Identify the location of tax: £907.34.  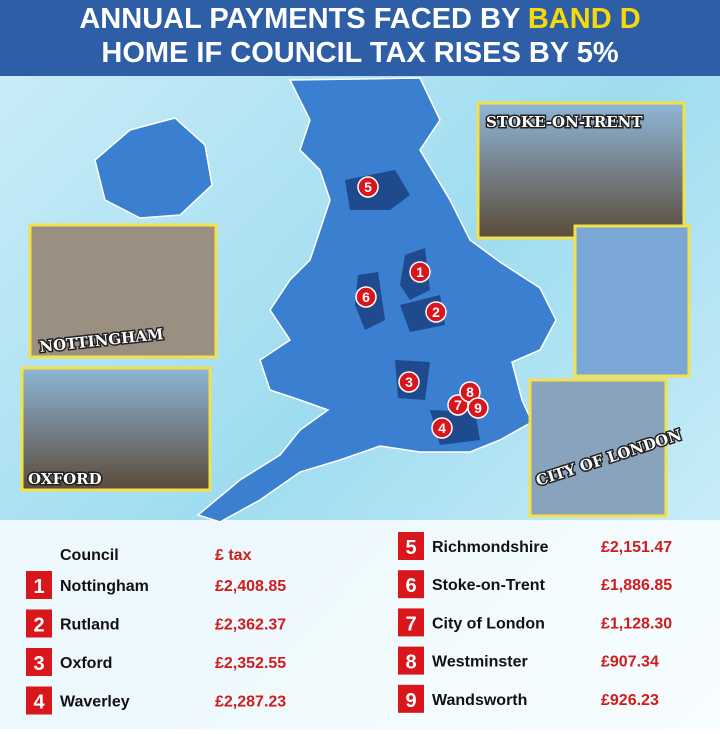
(630, 662).